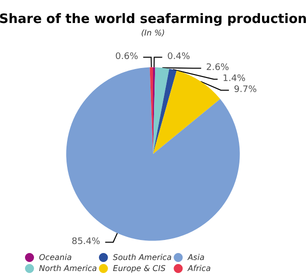 The image size is (306, 280). What do you see at coordinates (86, 242) in the screenshot?
I see `data-label: 85.4%` at bounding box center [86, 242].